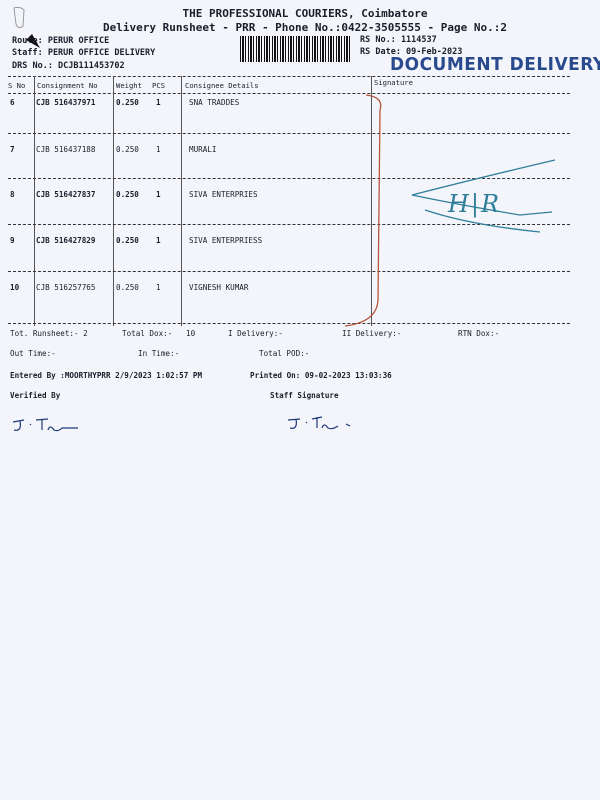  Describe the element at coordinates (12, 194) in the screenshot. I see `row-sno: 8` at that location.